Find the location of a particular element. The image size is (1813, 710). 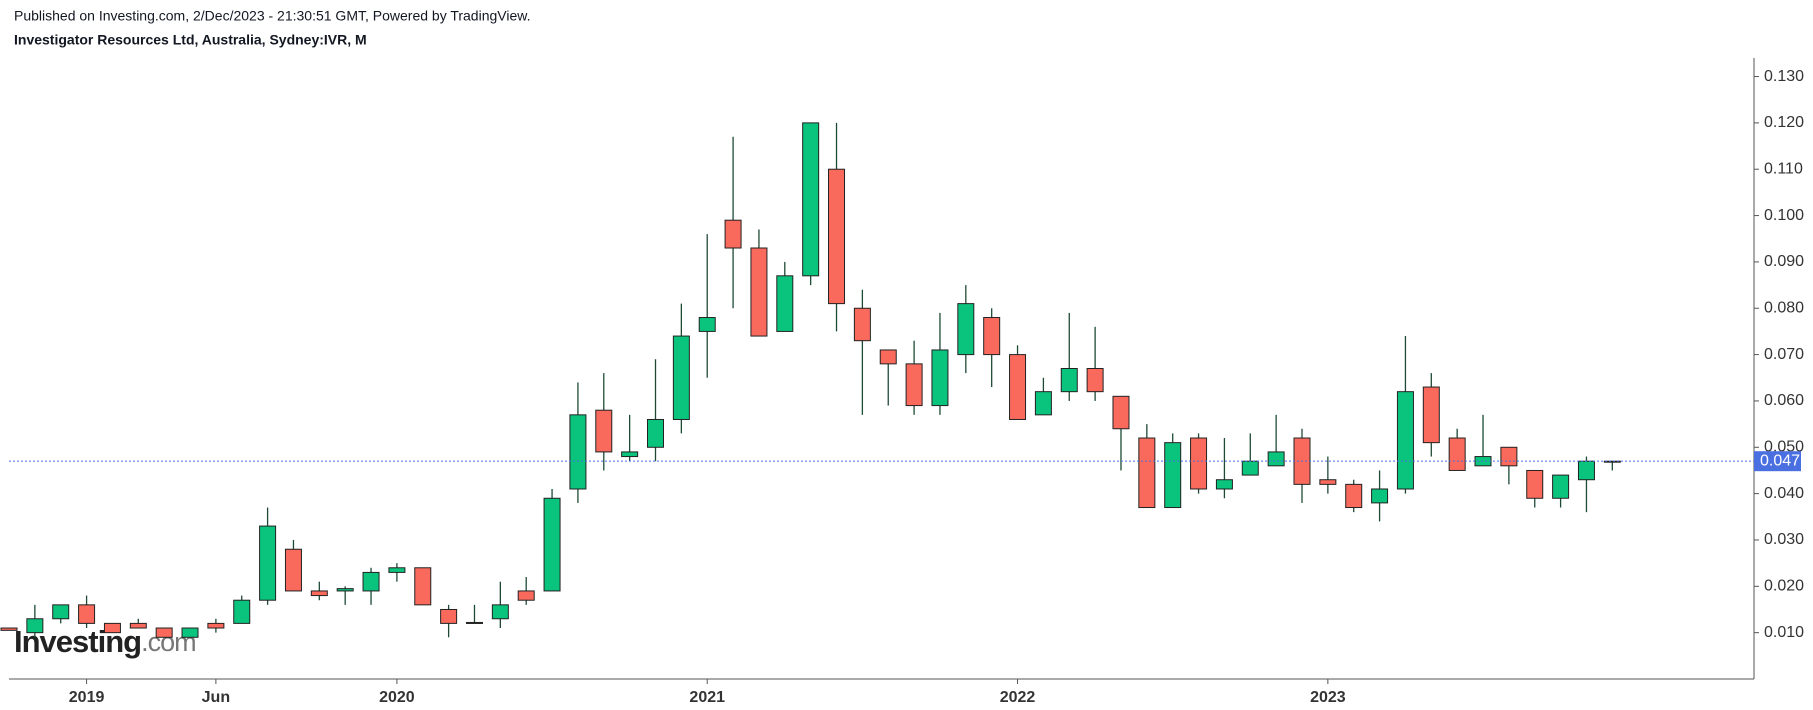

y-tick-label: 0.030 is located at coordinates (1784, 539).